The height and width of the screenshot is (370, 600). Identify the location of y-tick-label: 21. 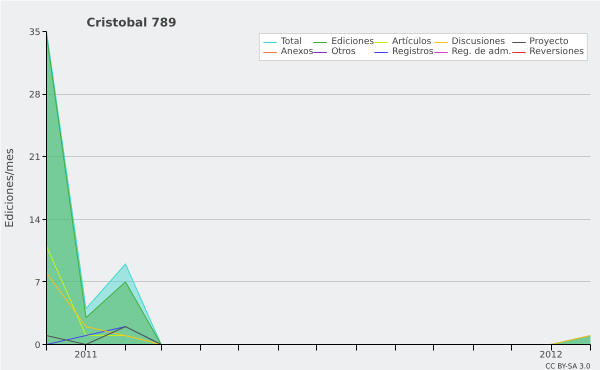
(34, 158).